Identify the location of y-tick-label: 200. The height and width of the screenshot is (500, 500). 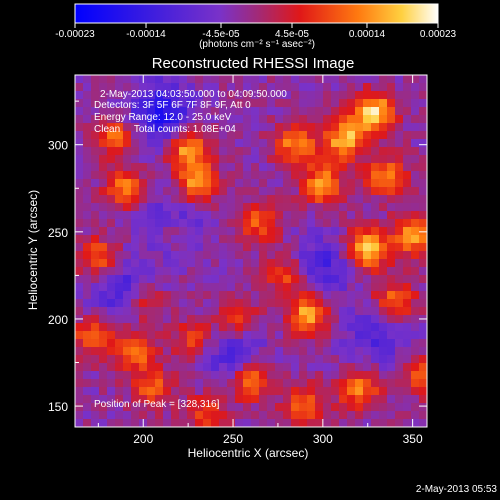
(58, 320).